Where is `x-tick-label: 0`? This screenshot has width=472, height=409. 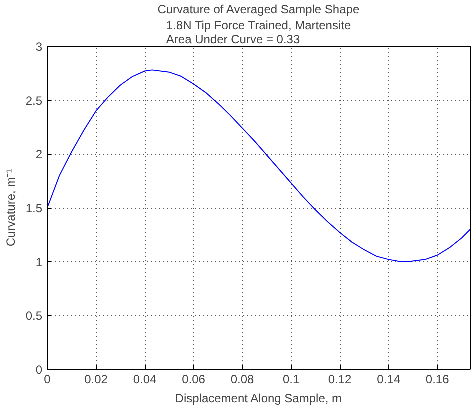
x-tick-label: 0 is located at coordinates (48, 379).